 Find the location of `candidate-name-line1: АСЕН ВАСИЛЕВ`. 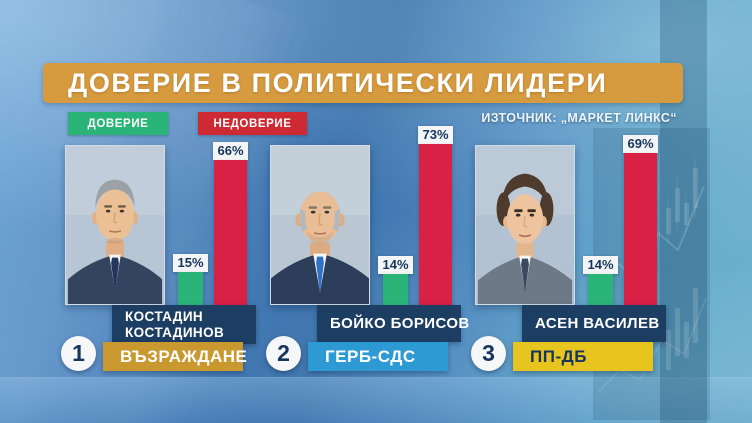

candidate-name-line1: АСЕН ВАСИЛЕВ is located at coordinates (597, 323).